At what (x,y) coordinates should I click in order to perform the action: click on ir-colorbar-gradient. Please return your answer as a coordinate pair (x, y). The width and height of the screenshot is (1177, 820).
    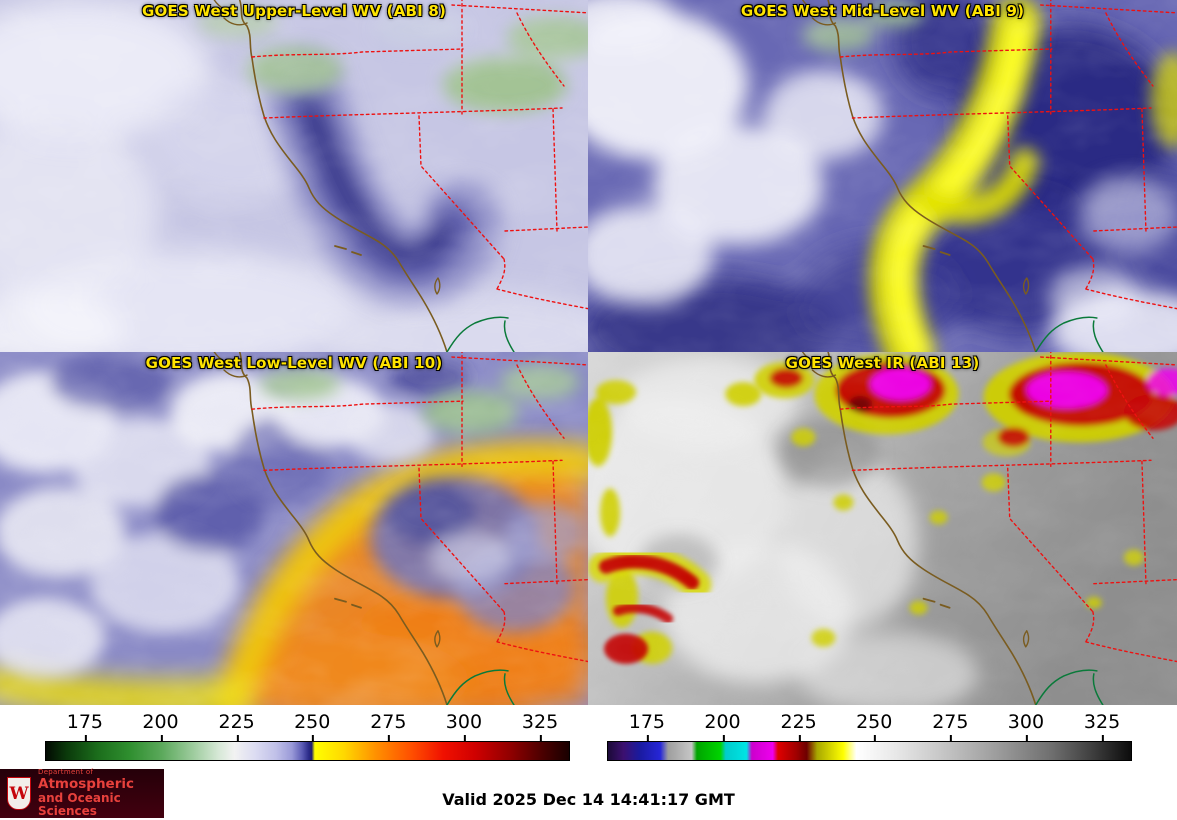
    Looking at the image, I should click on (869, 751).